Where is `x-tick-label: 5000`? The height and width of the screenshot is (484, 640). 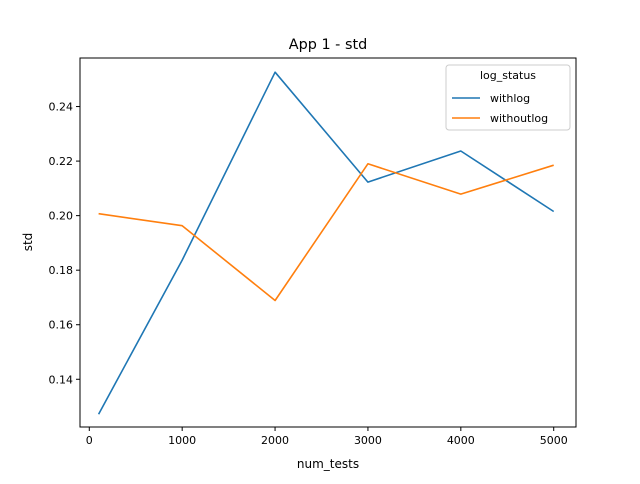
x-tick-label: 5000 is located at coordinates (554, 440).